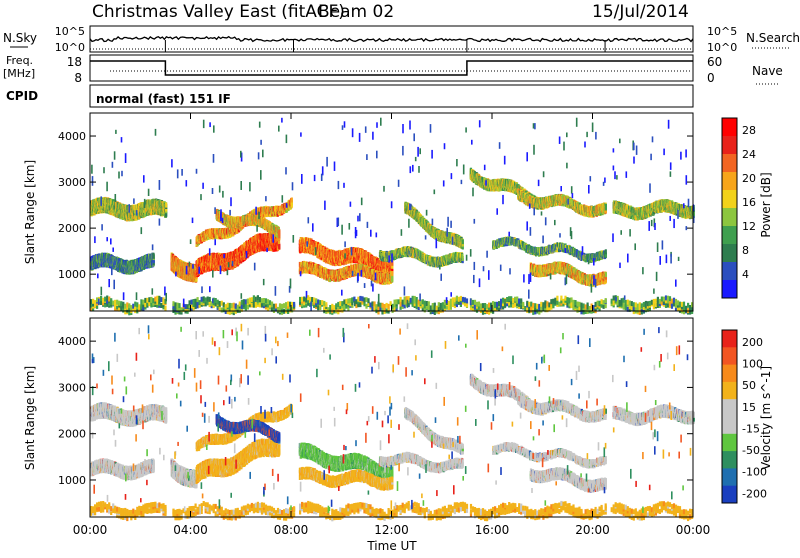 The image size is (800, 558). Describe the element at coordinates (19, 73) in the screenshot. I see `freq-left-label-2: [MHz]` at that location.